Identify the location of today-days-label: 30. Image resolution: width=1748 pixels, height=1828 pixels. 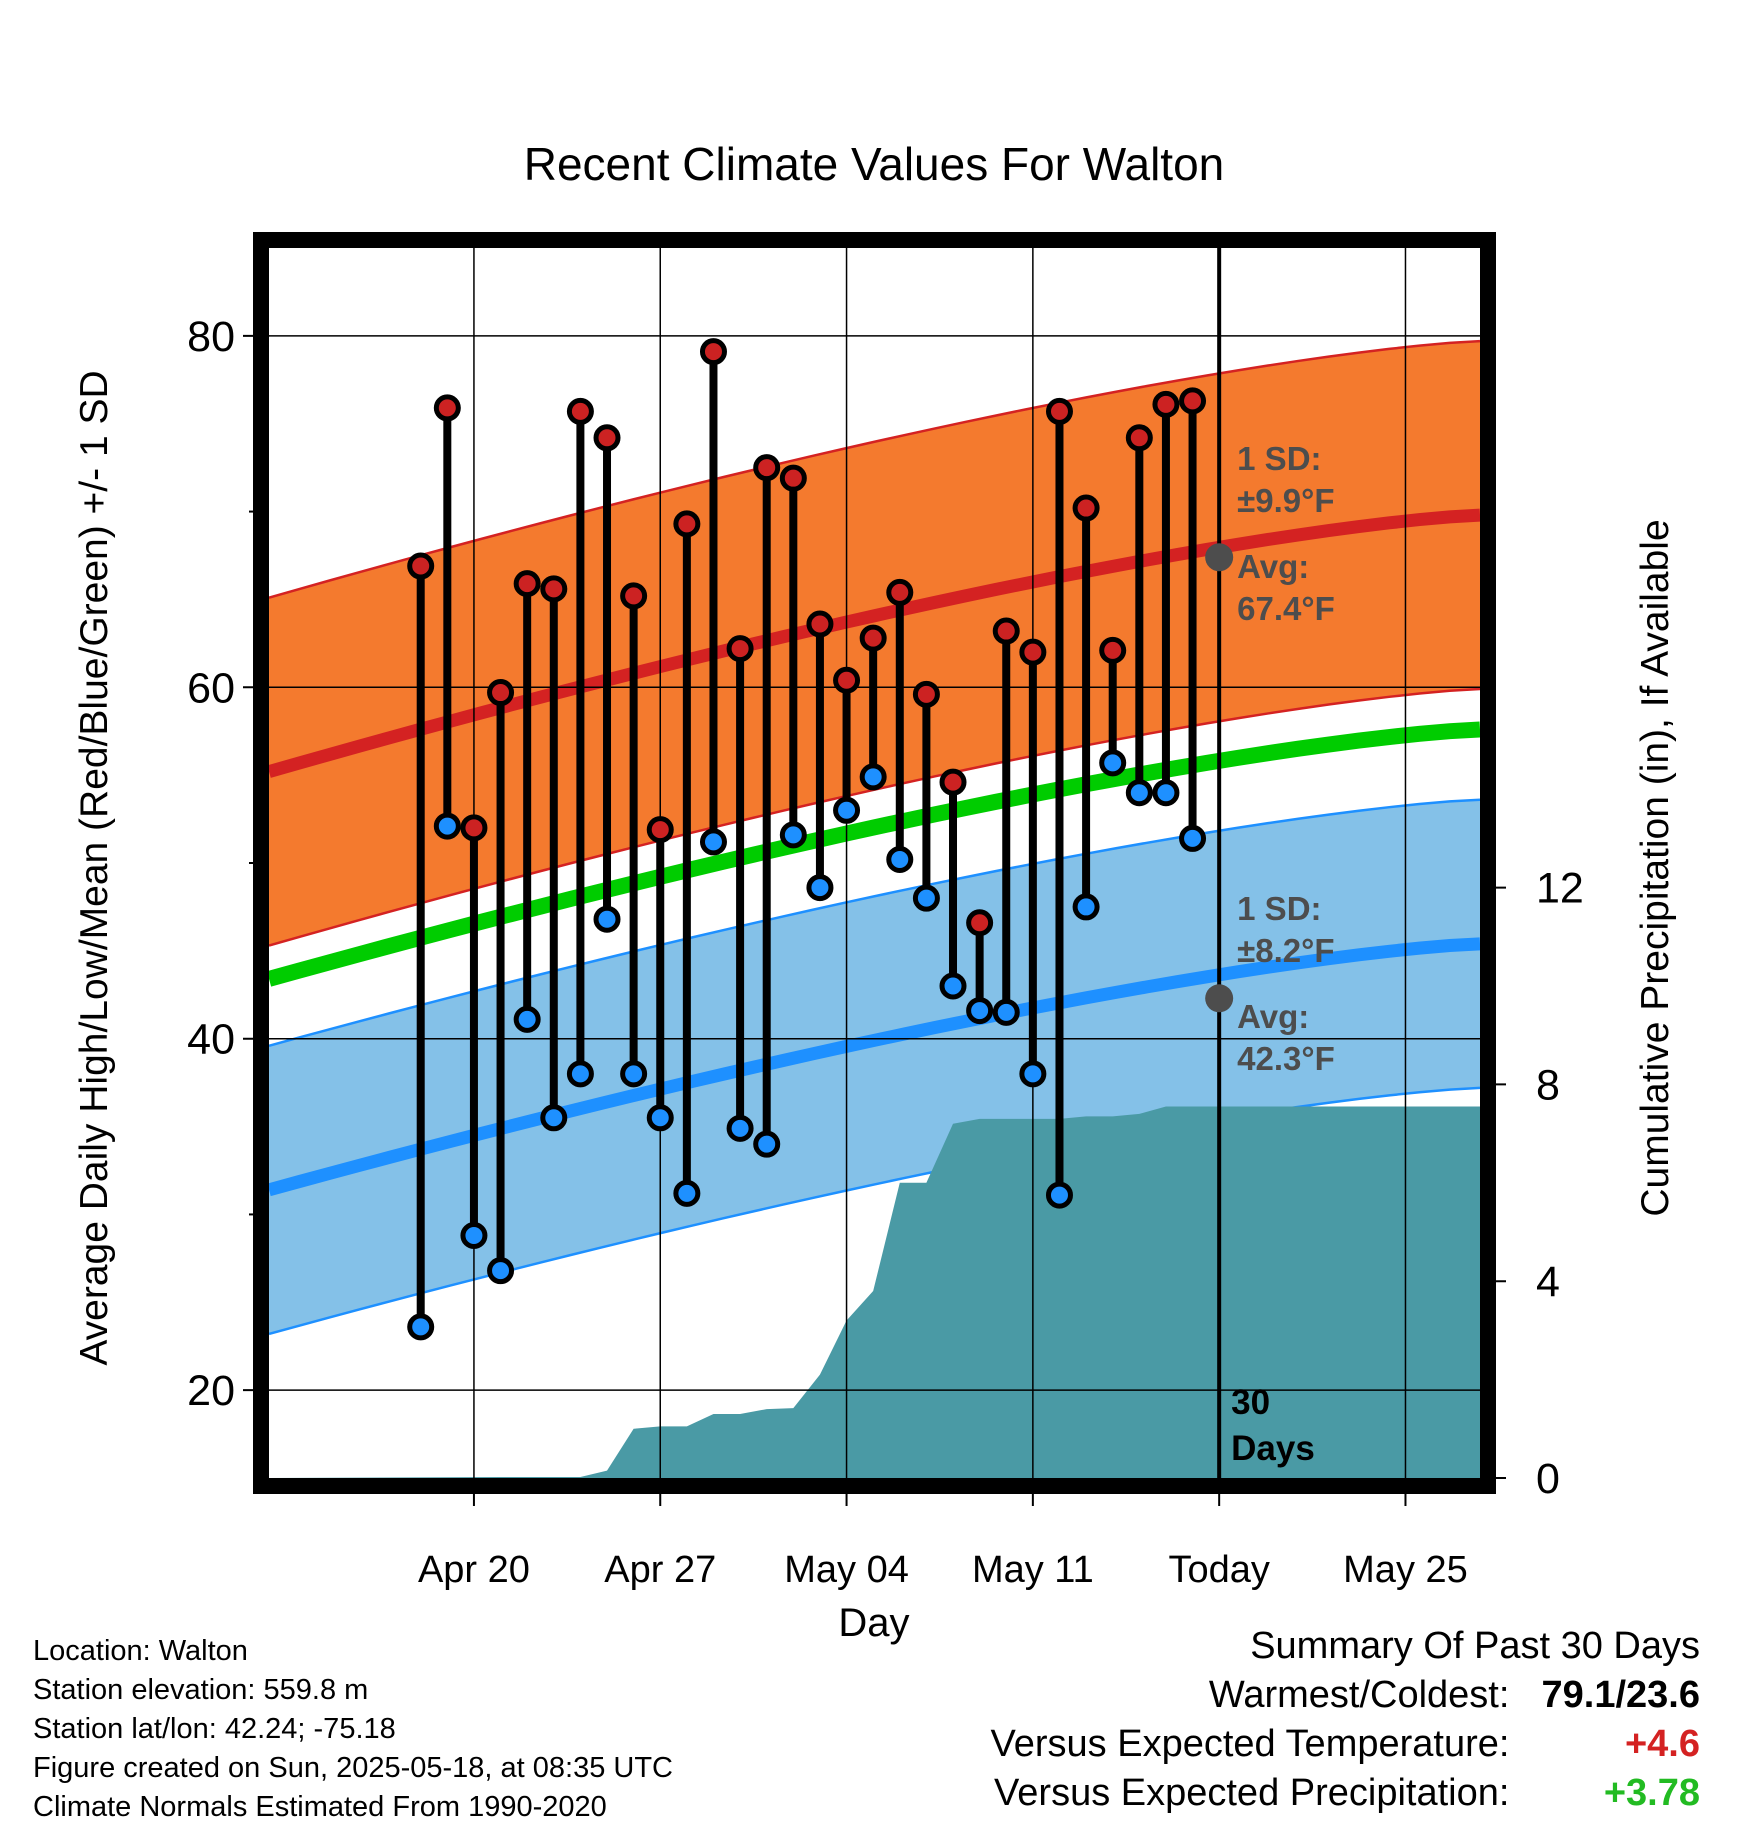
(1250, 1402).